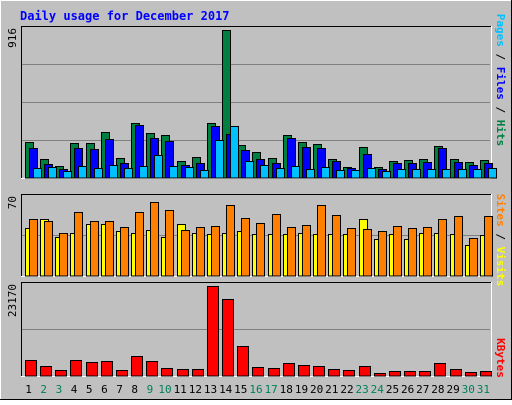 This screenshot has height=405, width=512. Describe the element at coordinates (500, 240) in the screenshot. I see `visits-legend-text: Sites / Visits` at that location.